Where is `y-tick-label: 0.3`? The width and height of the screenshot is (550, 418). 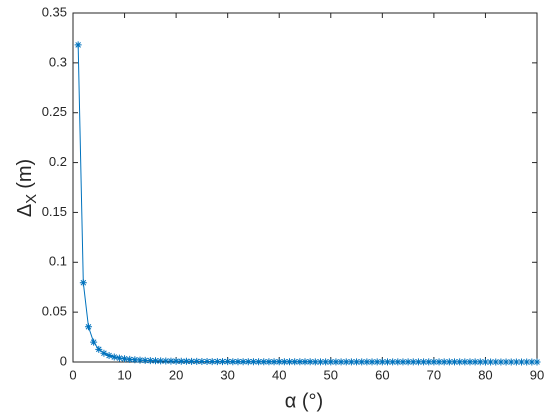 y-tick-label: 0.3 is located at coordinates (58, 61).